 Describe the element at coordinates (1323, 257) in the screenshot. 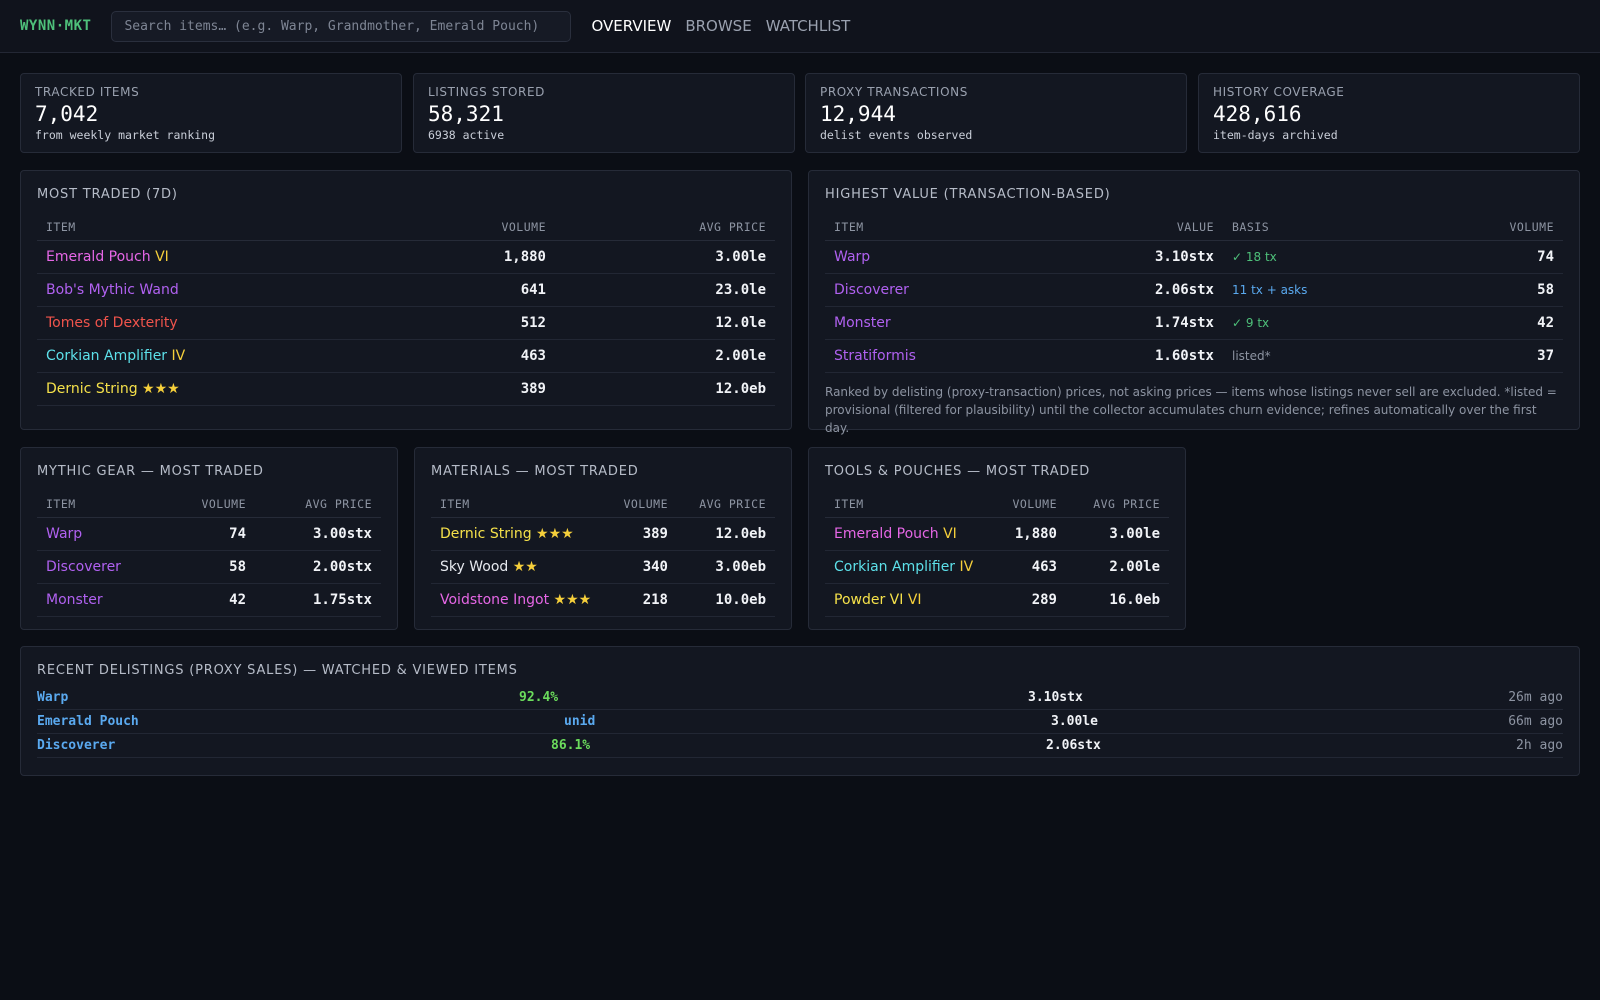

I see `basis-cell: ✓ 18 tx` at that location.